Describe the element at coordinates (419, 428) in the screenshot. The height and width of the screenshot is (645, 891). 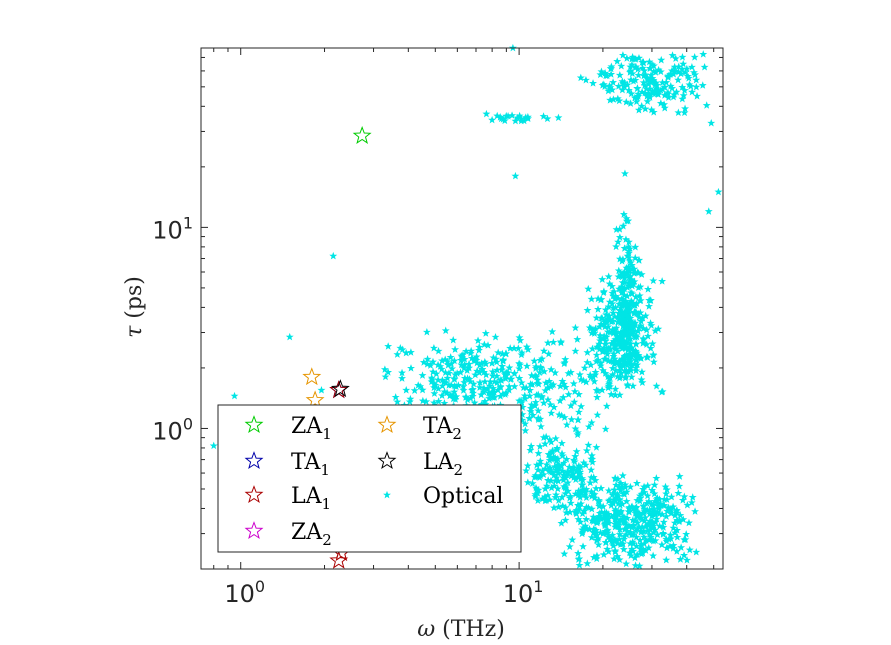
I see `legend-entry: TA2` at that location.